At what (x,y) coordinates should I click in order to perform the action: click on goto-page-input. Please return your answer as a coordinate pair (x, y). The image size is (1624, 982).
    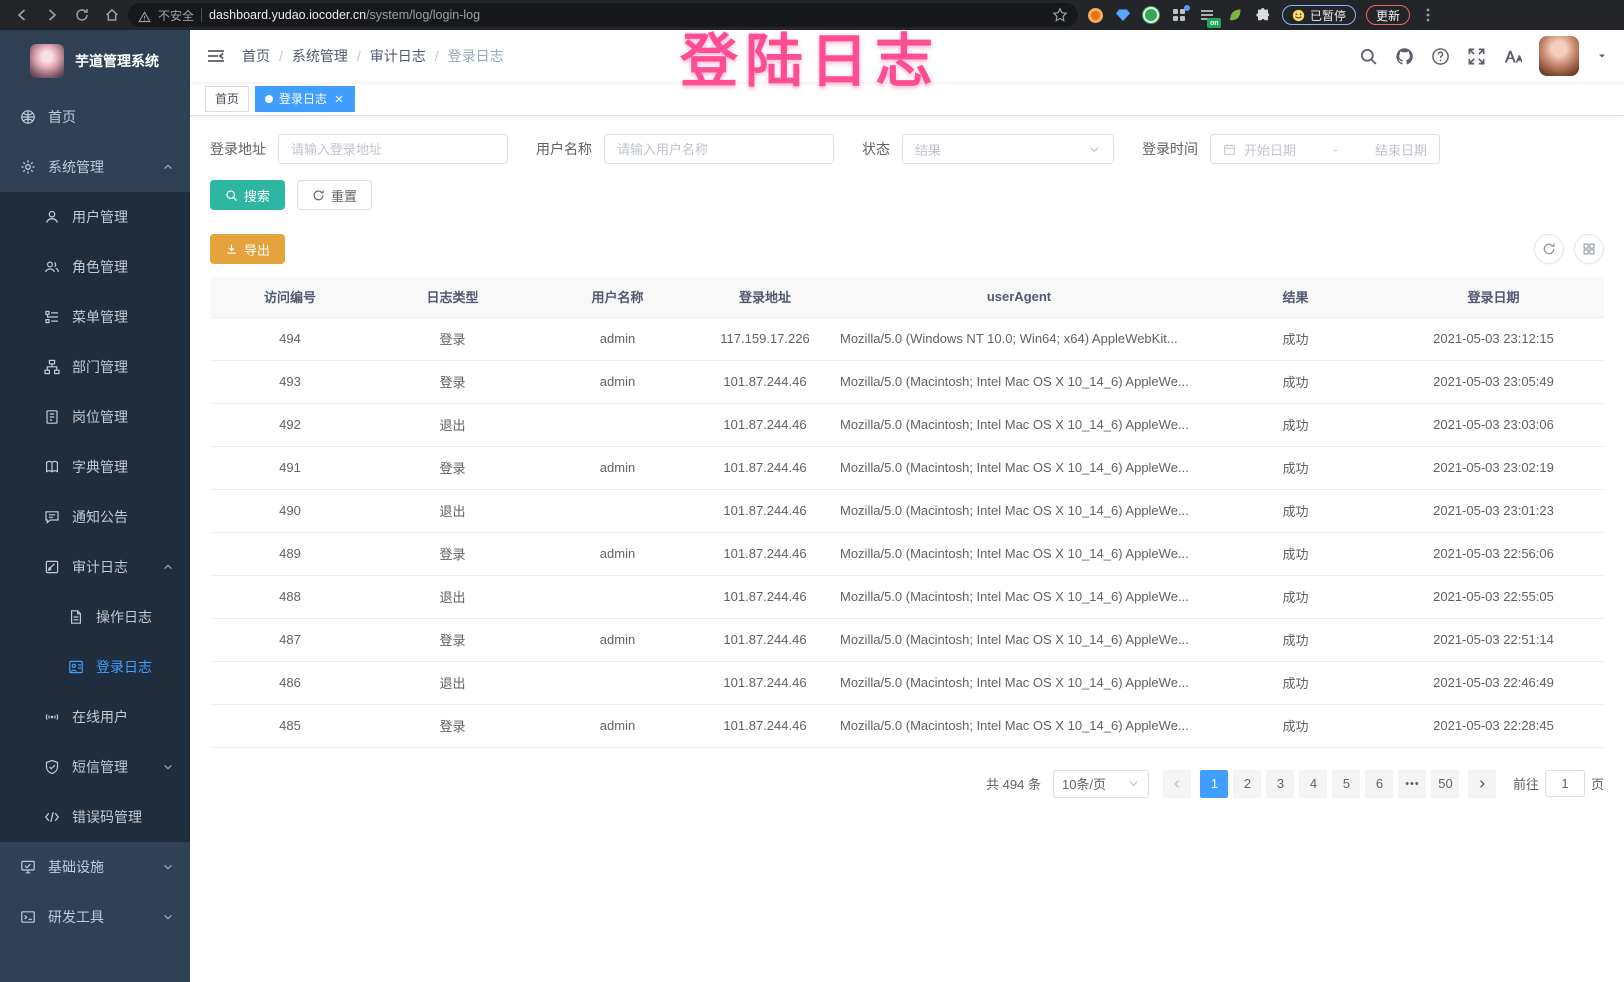
    Looking at the image, I should click on (1564, 783).